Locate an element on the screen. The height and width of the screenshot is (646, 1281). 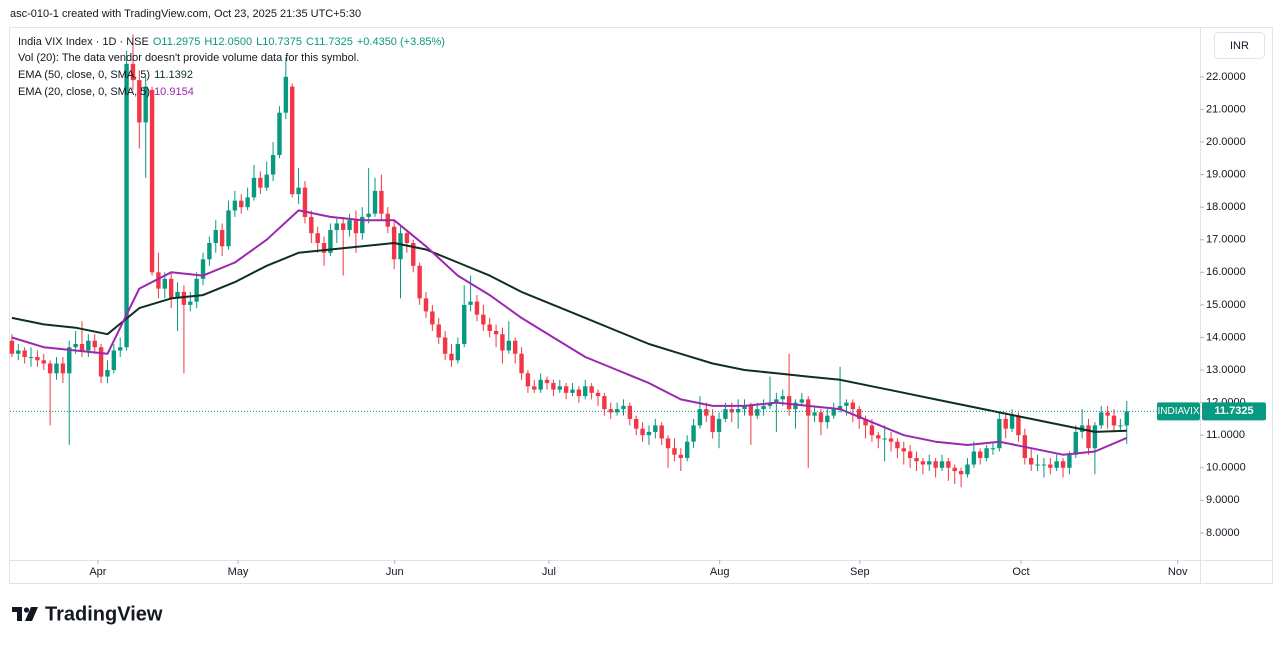
currency-button: INR is located at coordinates (1239, 45).